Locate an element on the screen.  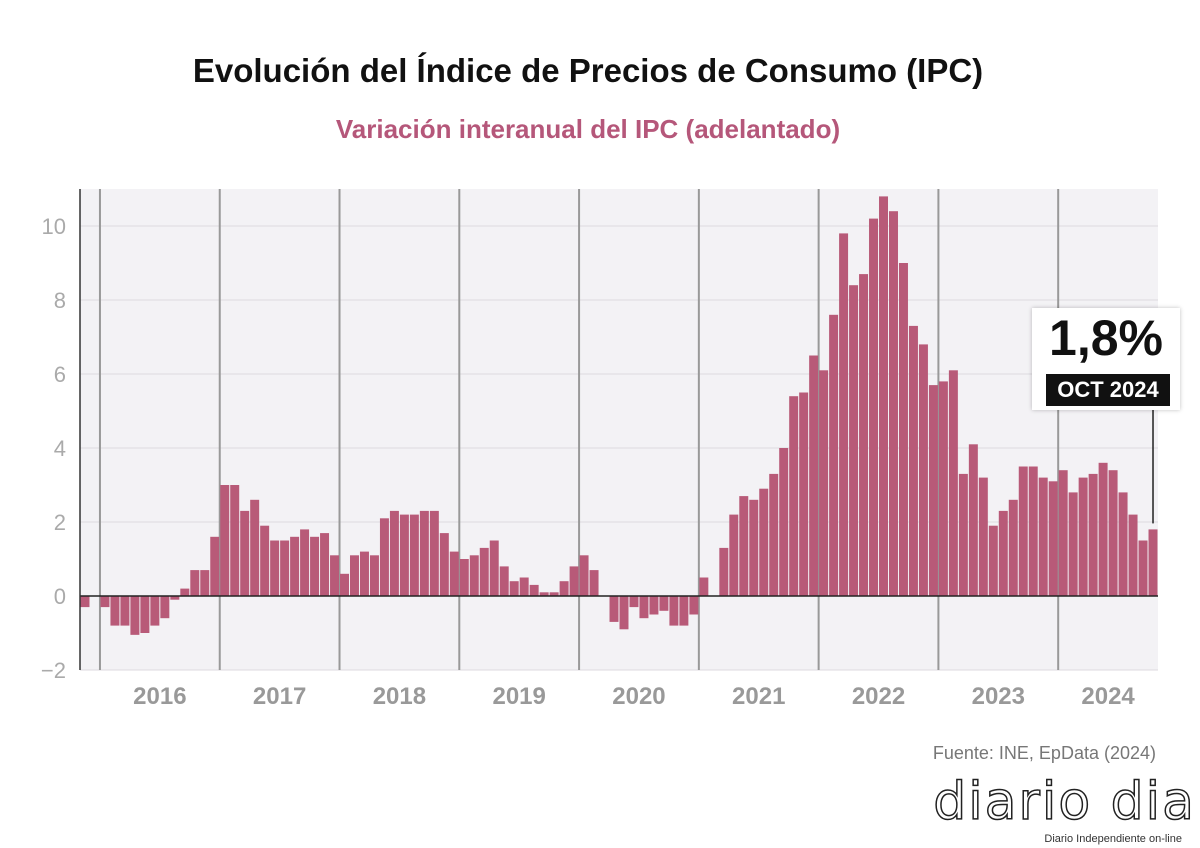
callout-value: 1,8% is located at coordinates (1106, 338).